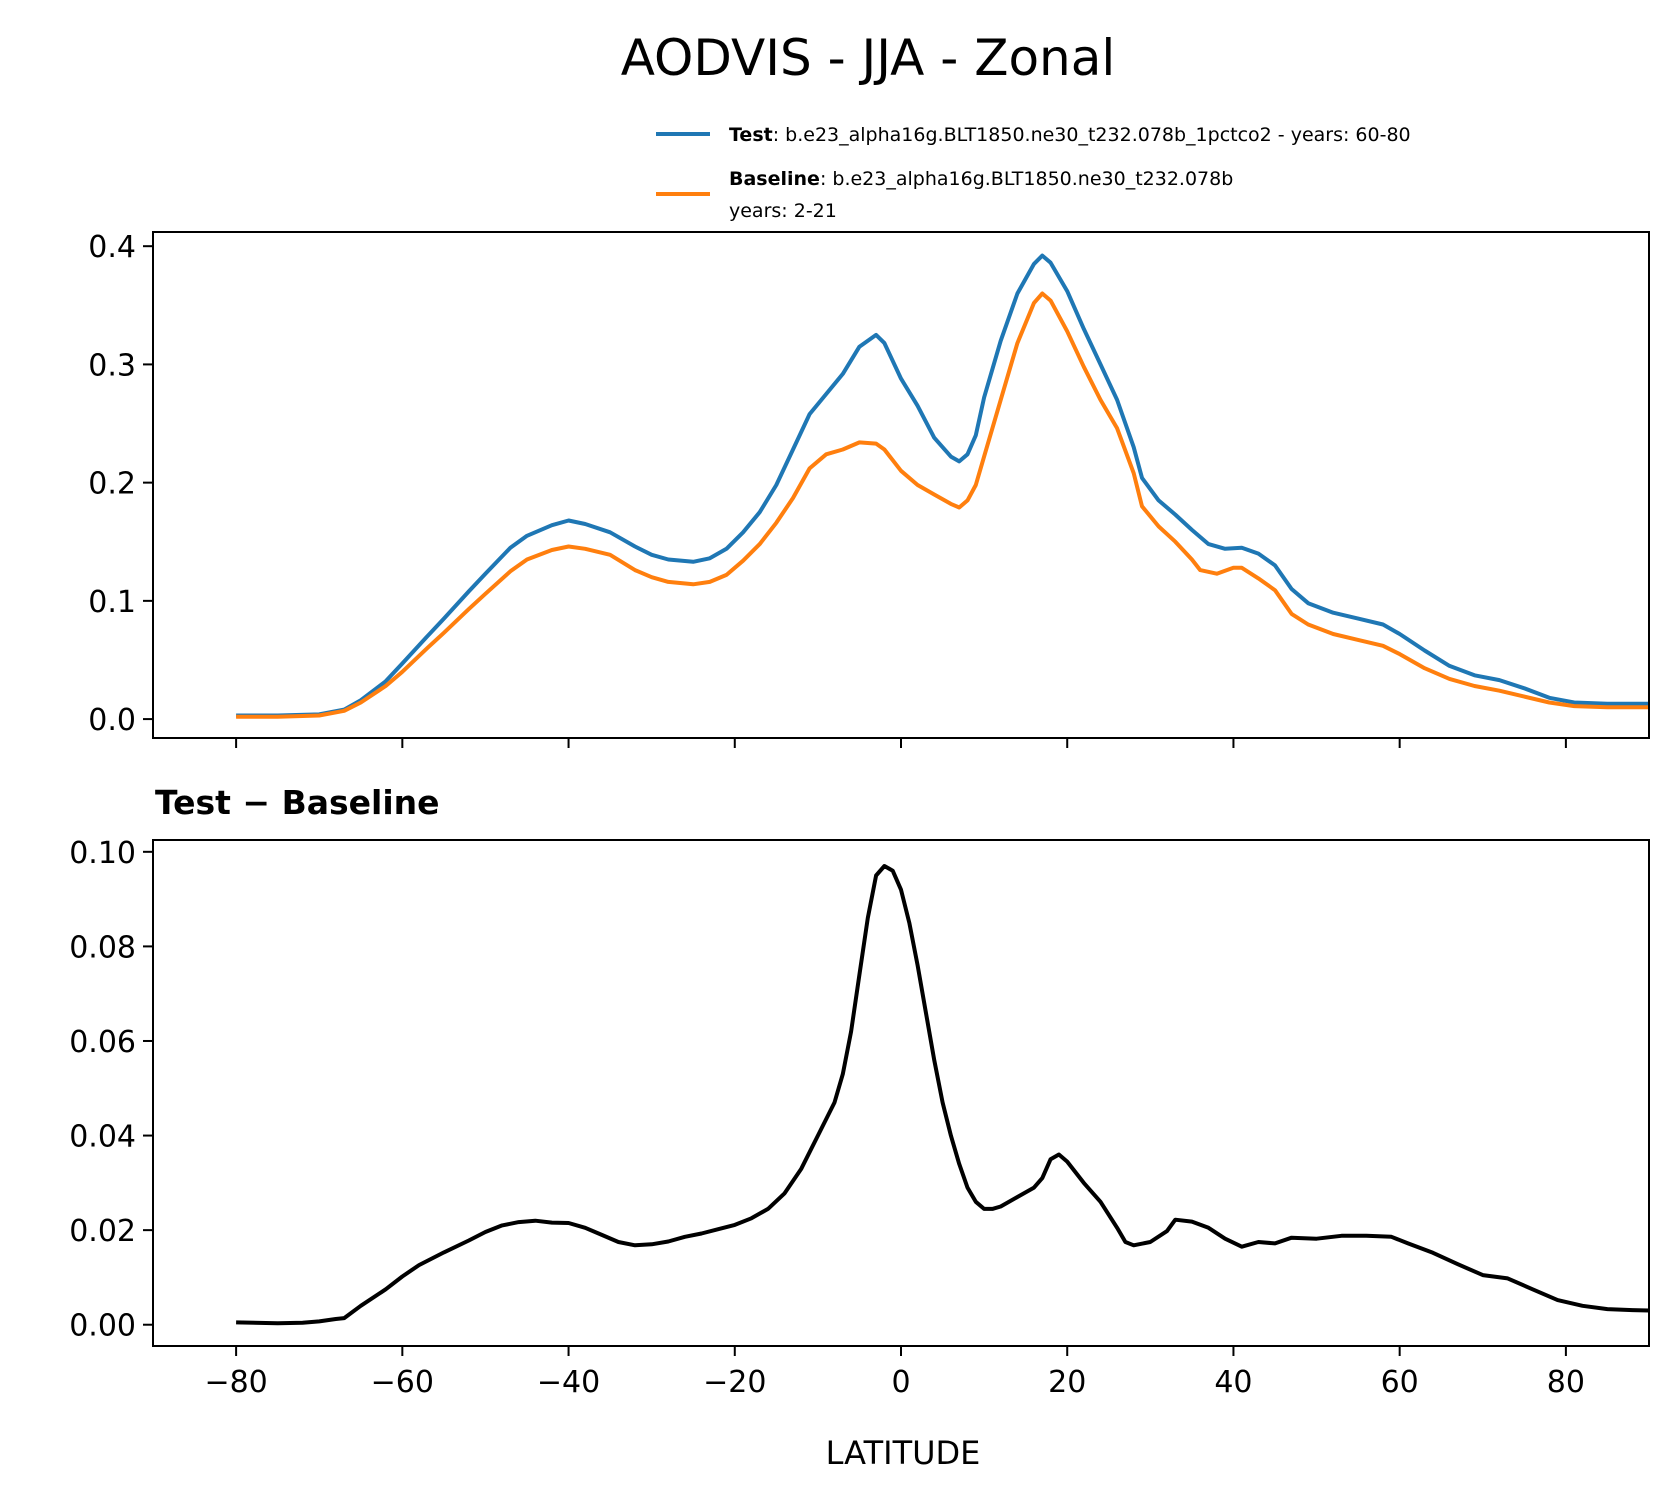 The height and width of the screenshot is (1496, 1669). I want to click on top-y-tick-label: 0.0, so click(112, 720).